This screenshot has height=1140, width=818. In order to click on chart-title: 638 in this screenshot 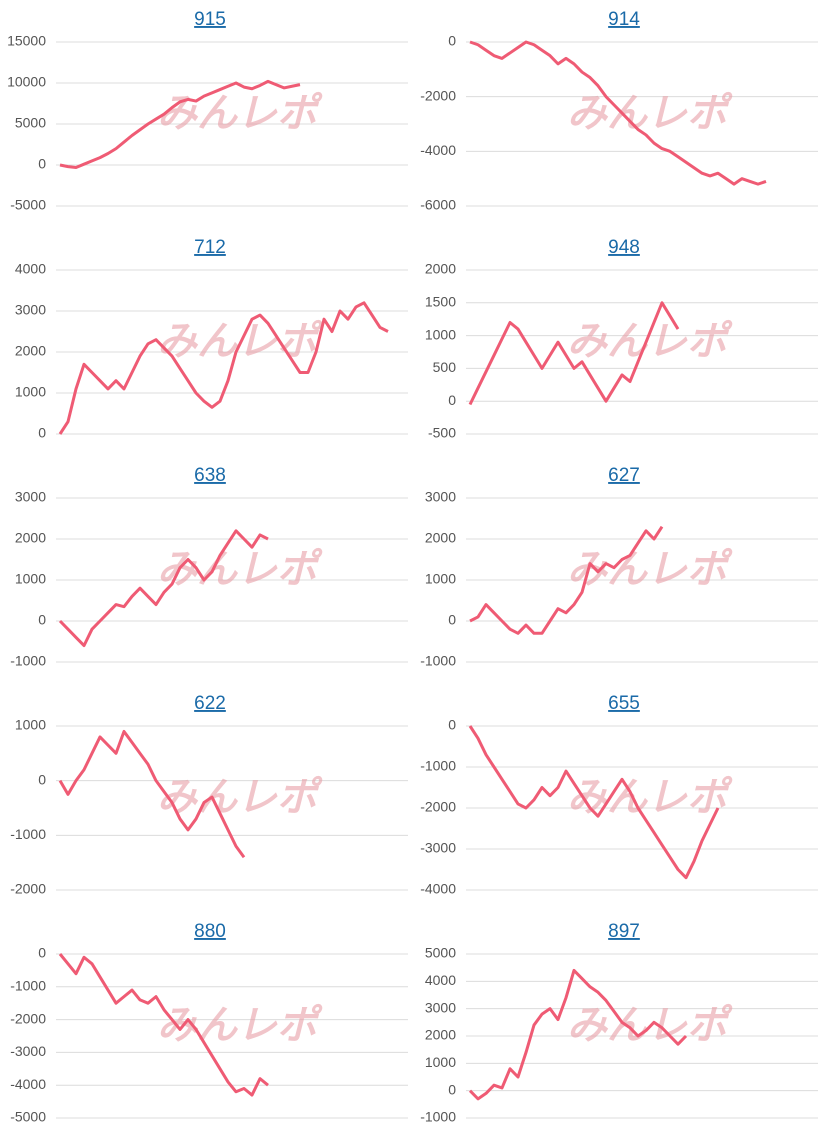, I will do `click(210, 475)`.